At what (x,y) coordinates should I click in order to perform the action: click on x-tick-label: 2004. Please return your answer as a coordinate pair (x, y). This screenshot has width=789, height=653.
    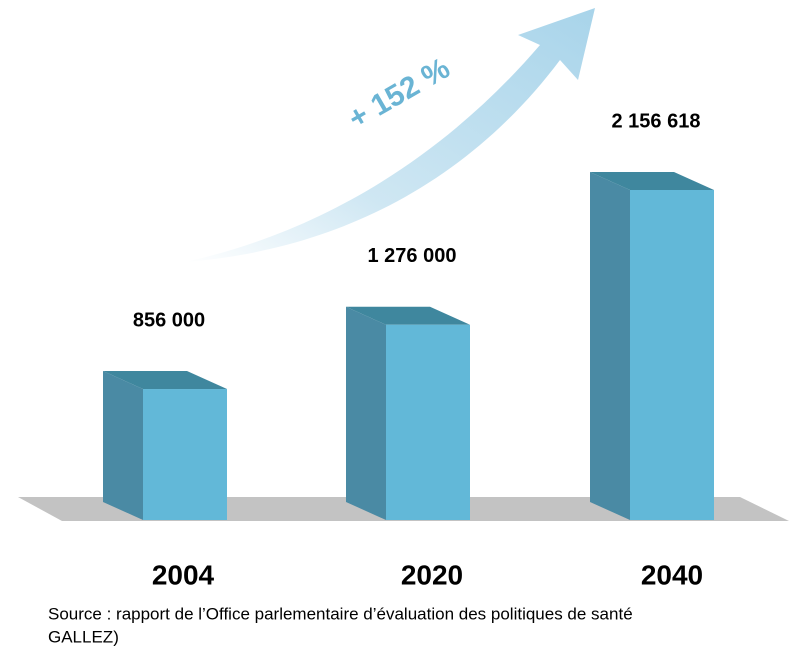
    Looking at the image, I should click on (183, 574).